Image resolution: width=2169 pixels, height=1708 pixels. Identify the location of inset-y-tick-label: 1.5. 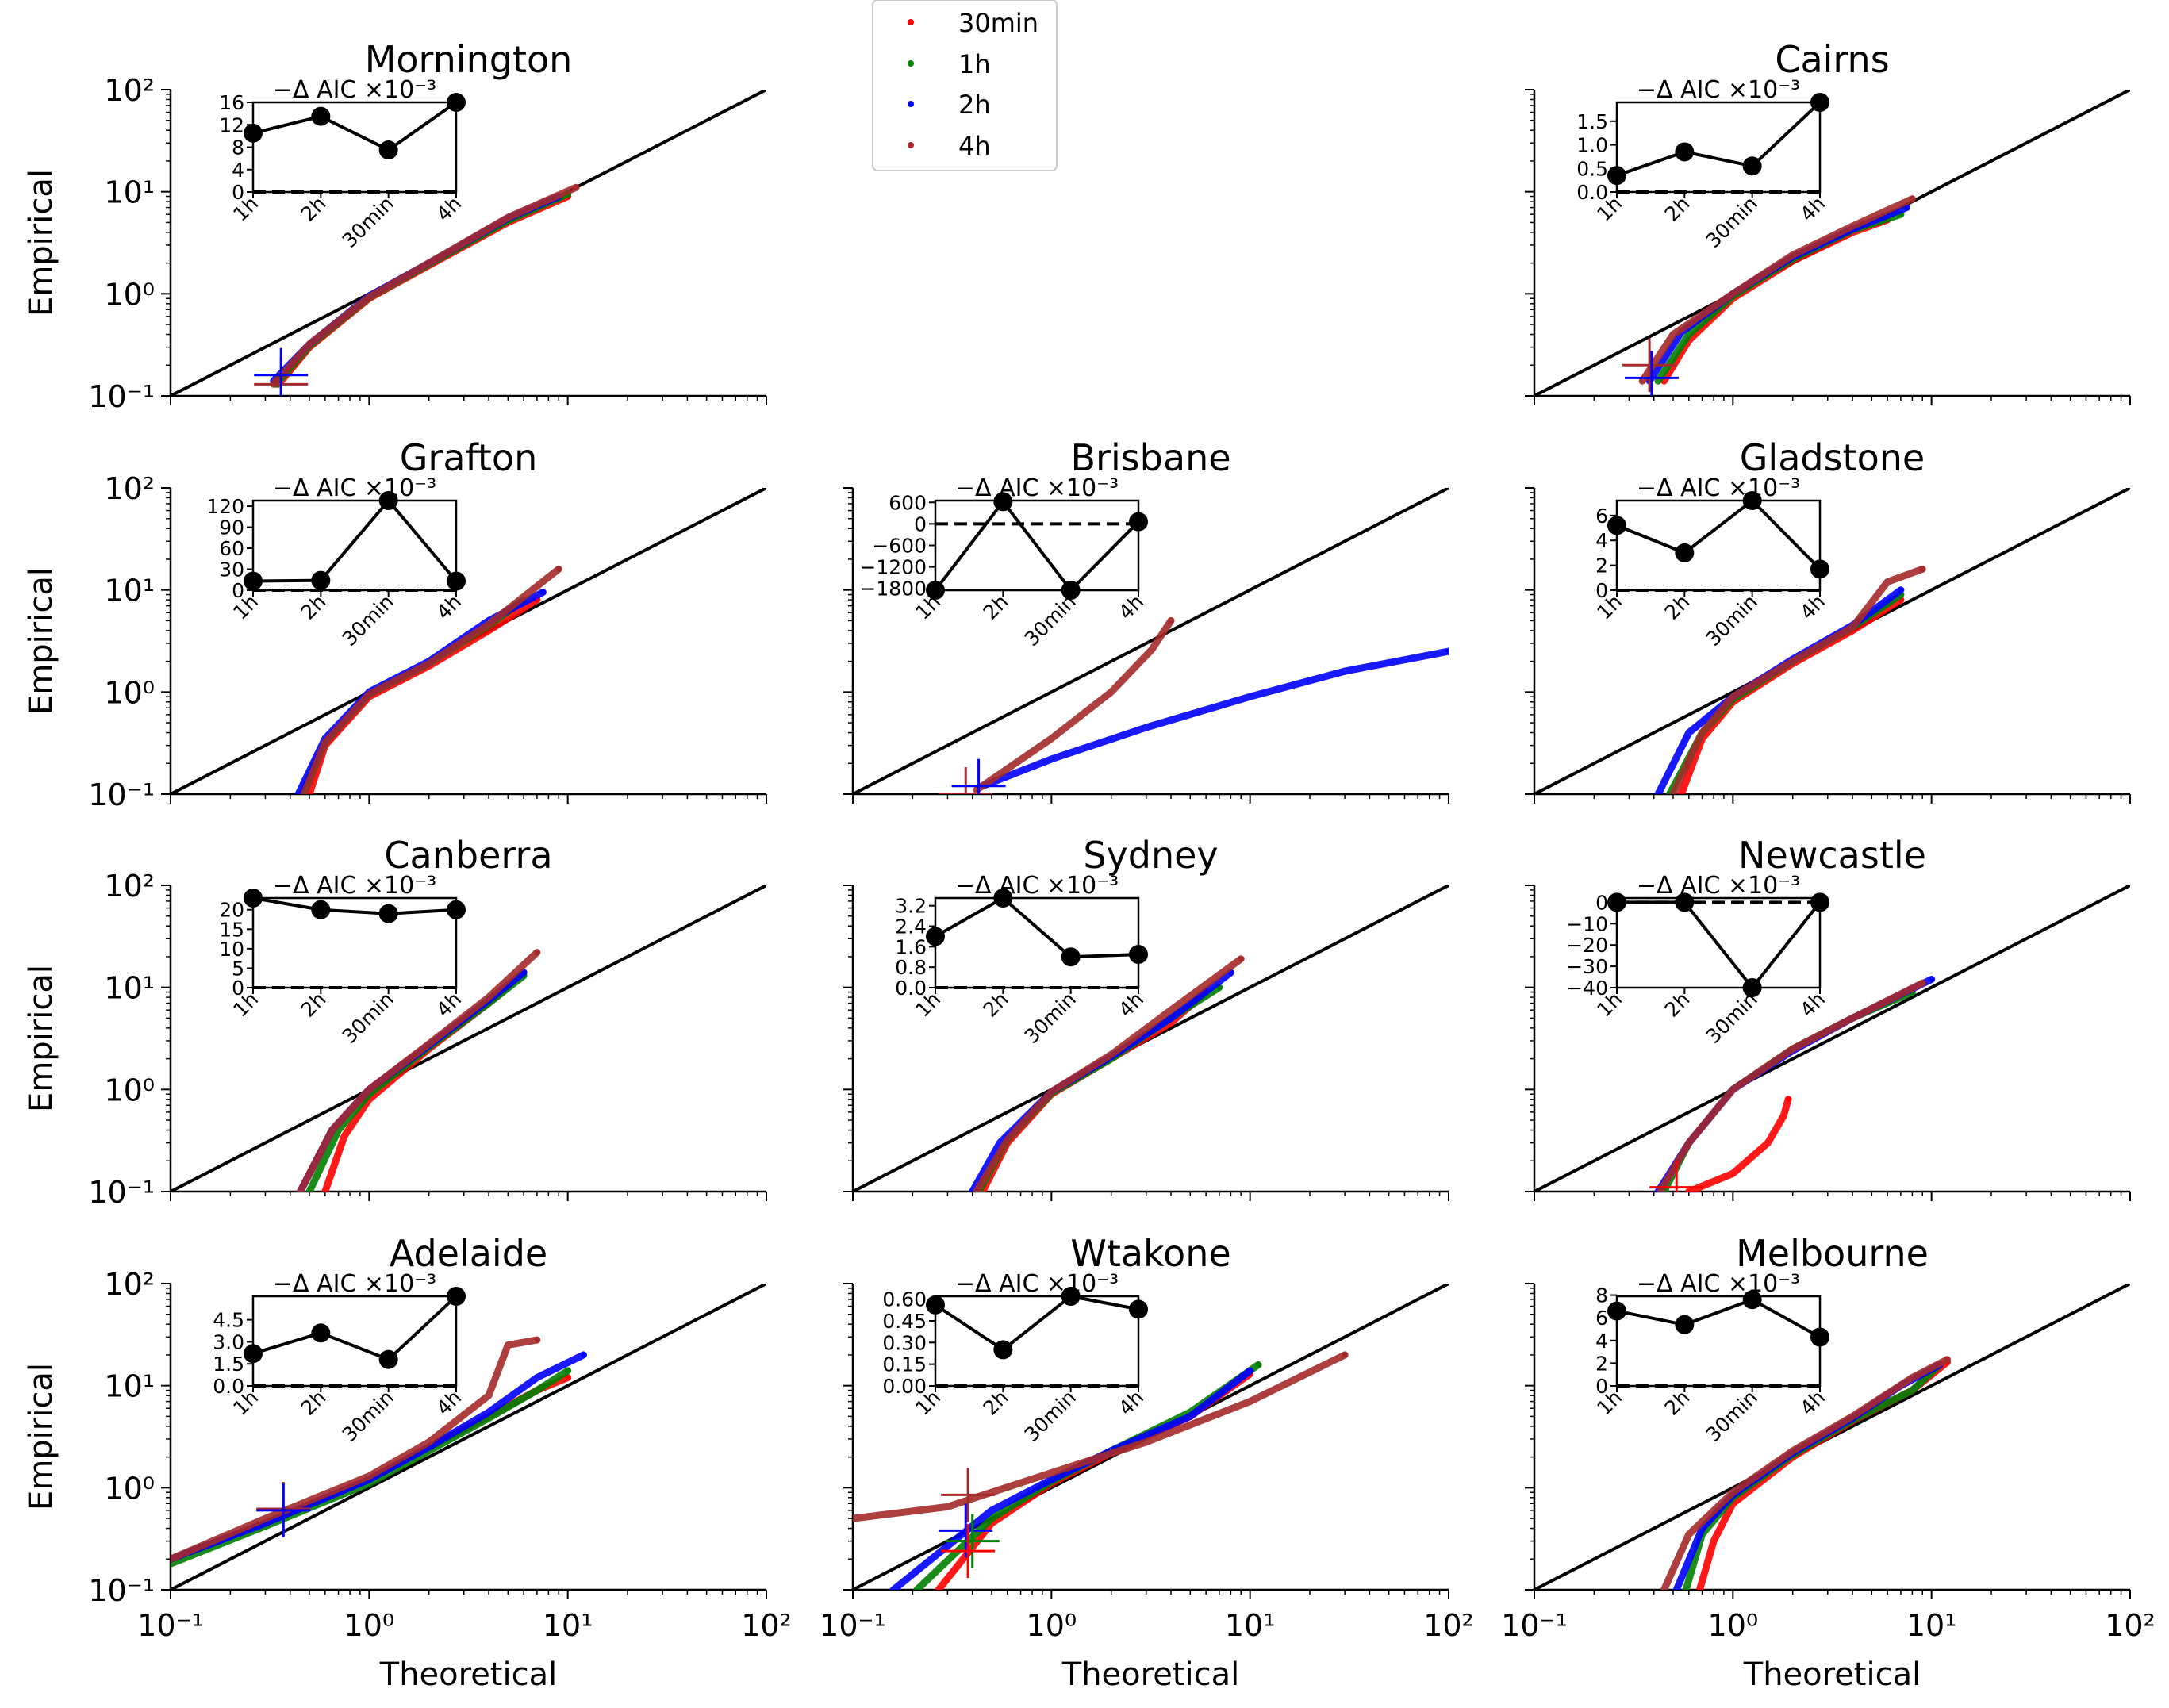
(1592, 121).